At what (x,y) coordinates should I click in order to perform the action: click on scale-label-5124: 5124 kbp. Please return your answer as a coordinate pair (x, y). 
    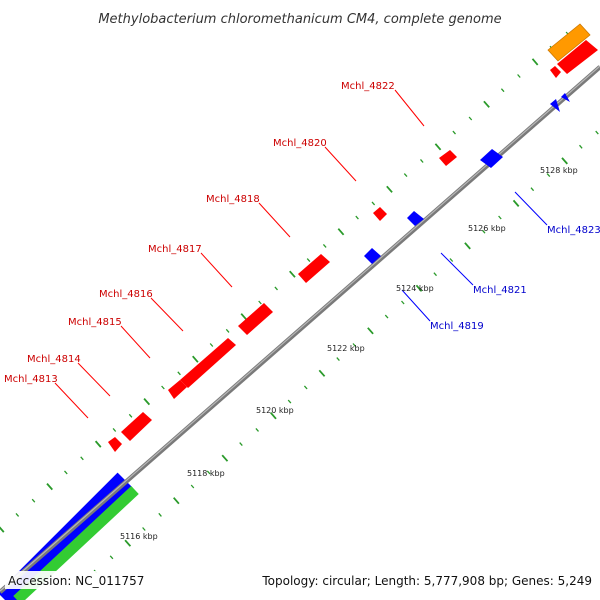
    Looking at the image, I should click on (415, 288).